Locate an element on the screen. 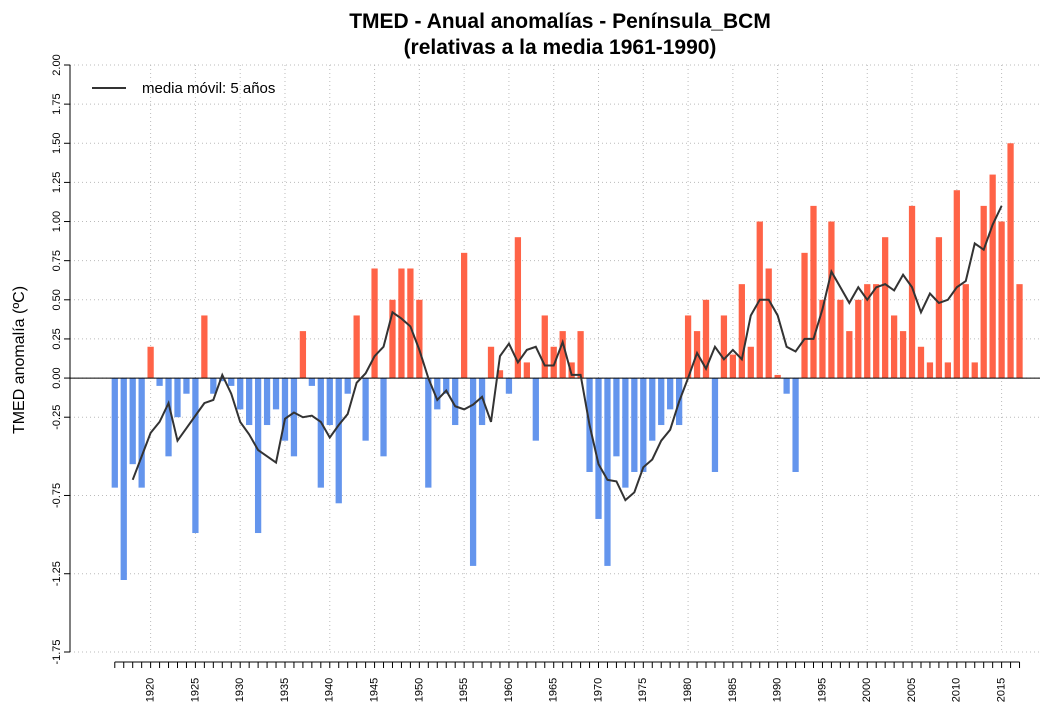  x-tick-label: 1980 is located at coordinates (688, 690).